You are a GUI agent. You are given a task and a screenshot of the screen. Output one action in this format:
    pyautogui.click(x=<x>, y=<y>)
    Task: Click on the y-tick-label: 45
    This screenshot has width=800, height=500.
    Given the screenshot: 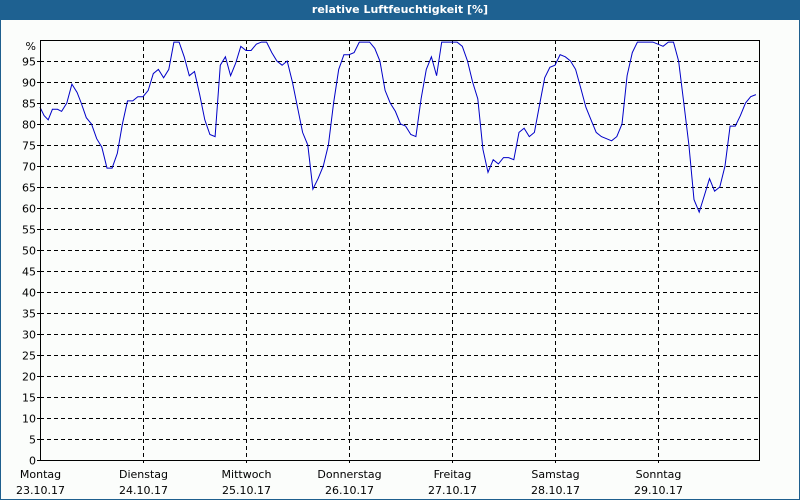 What is the action you would take?
    pyautogui.click(x=29, y=272)
    